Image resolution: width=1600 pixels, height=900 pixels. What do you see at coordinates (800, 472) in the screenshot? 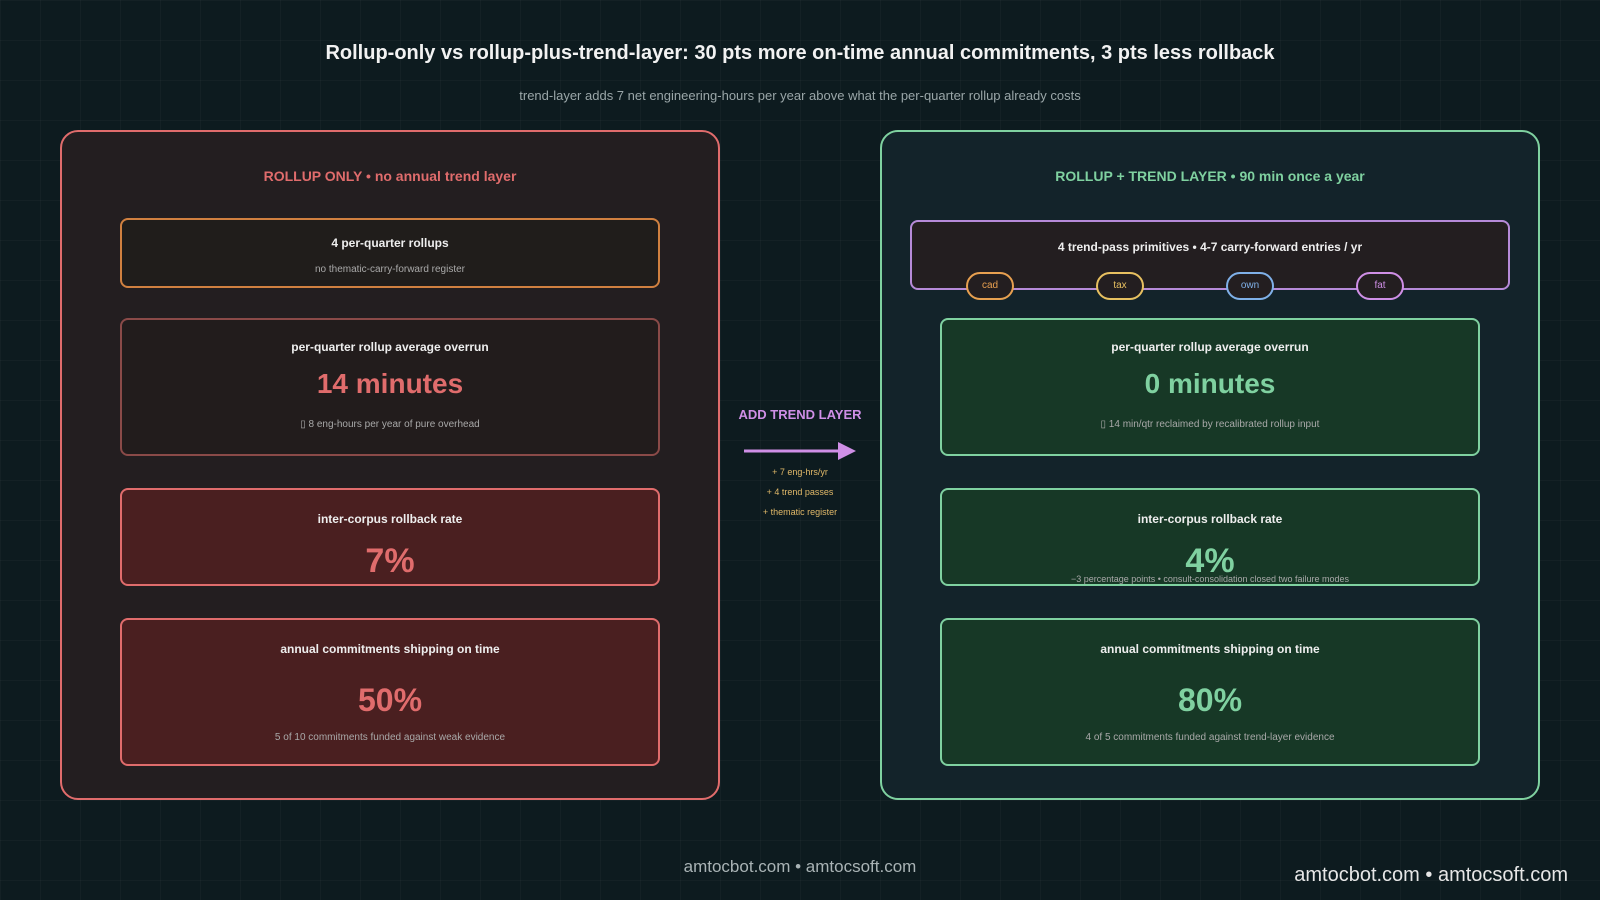
I see `middle-note-hours: + 7 eng-hrs/yr` at bounding box center [800, 472].